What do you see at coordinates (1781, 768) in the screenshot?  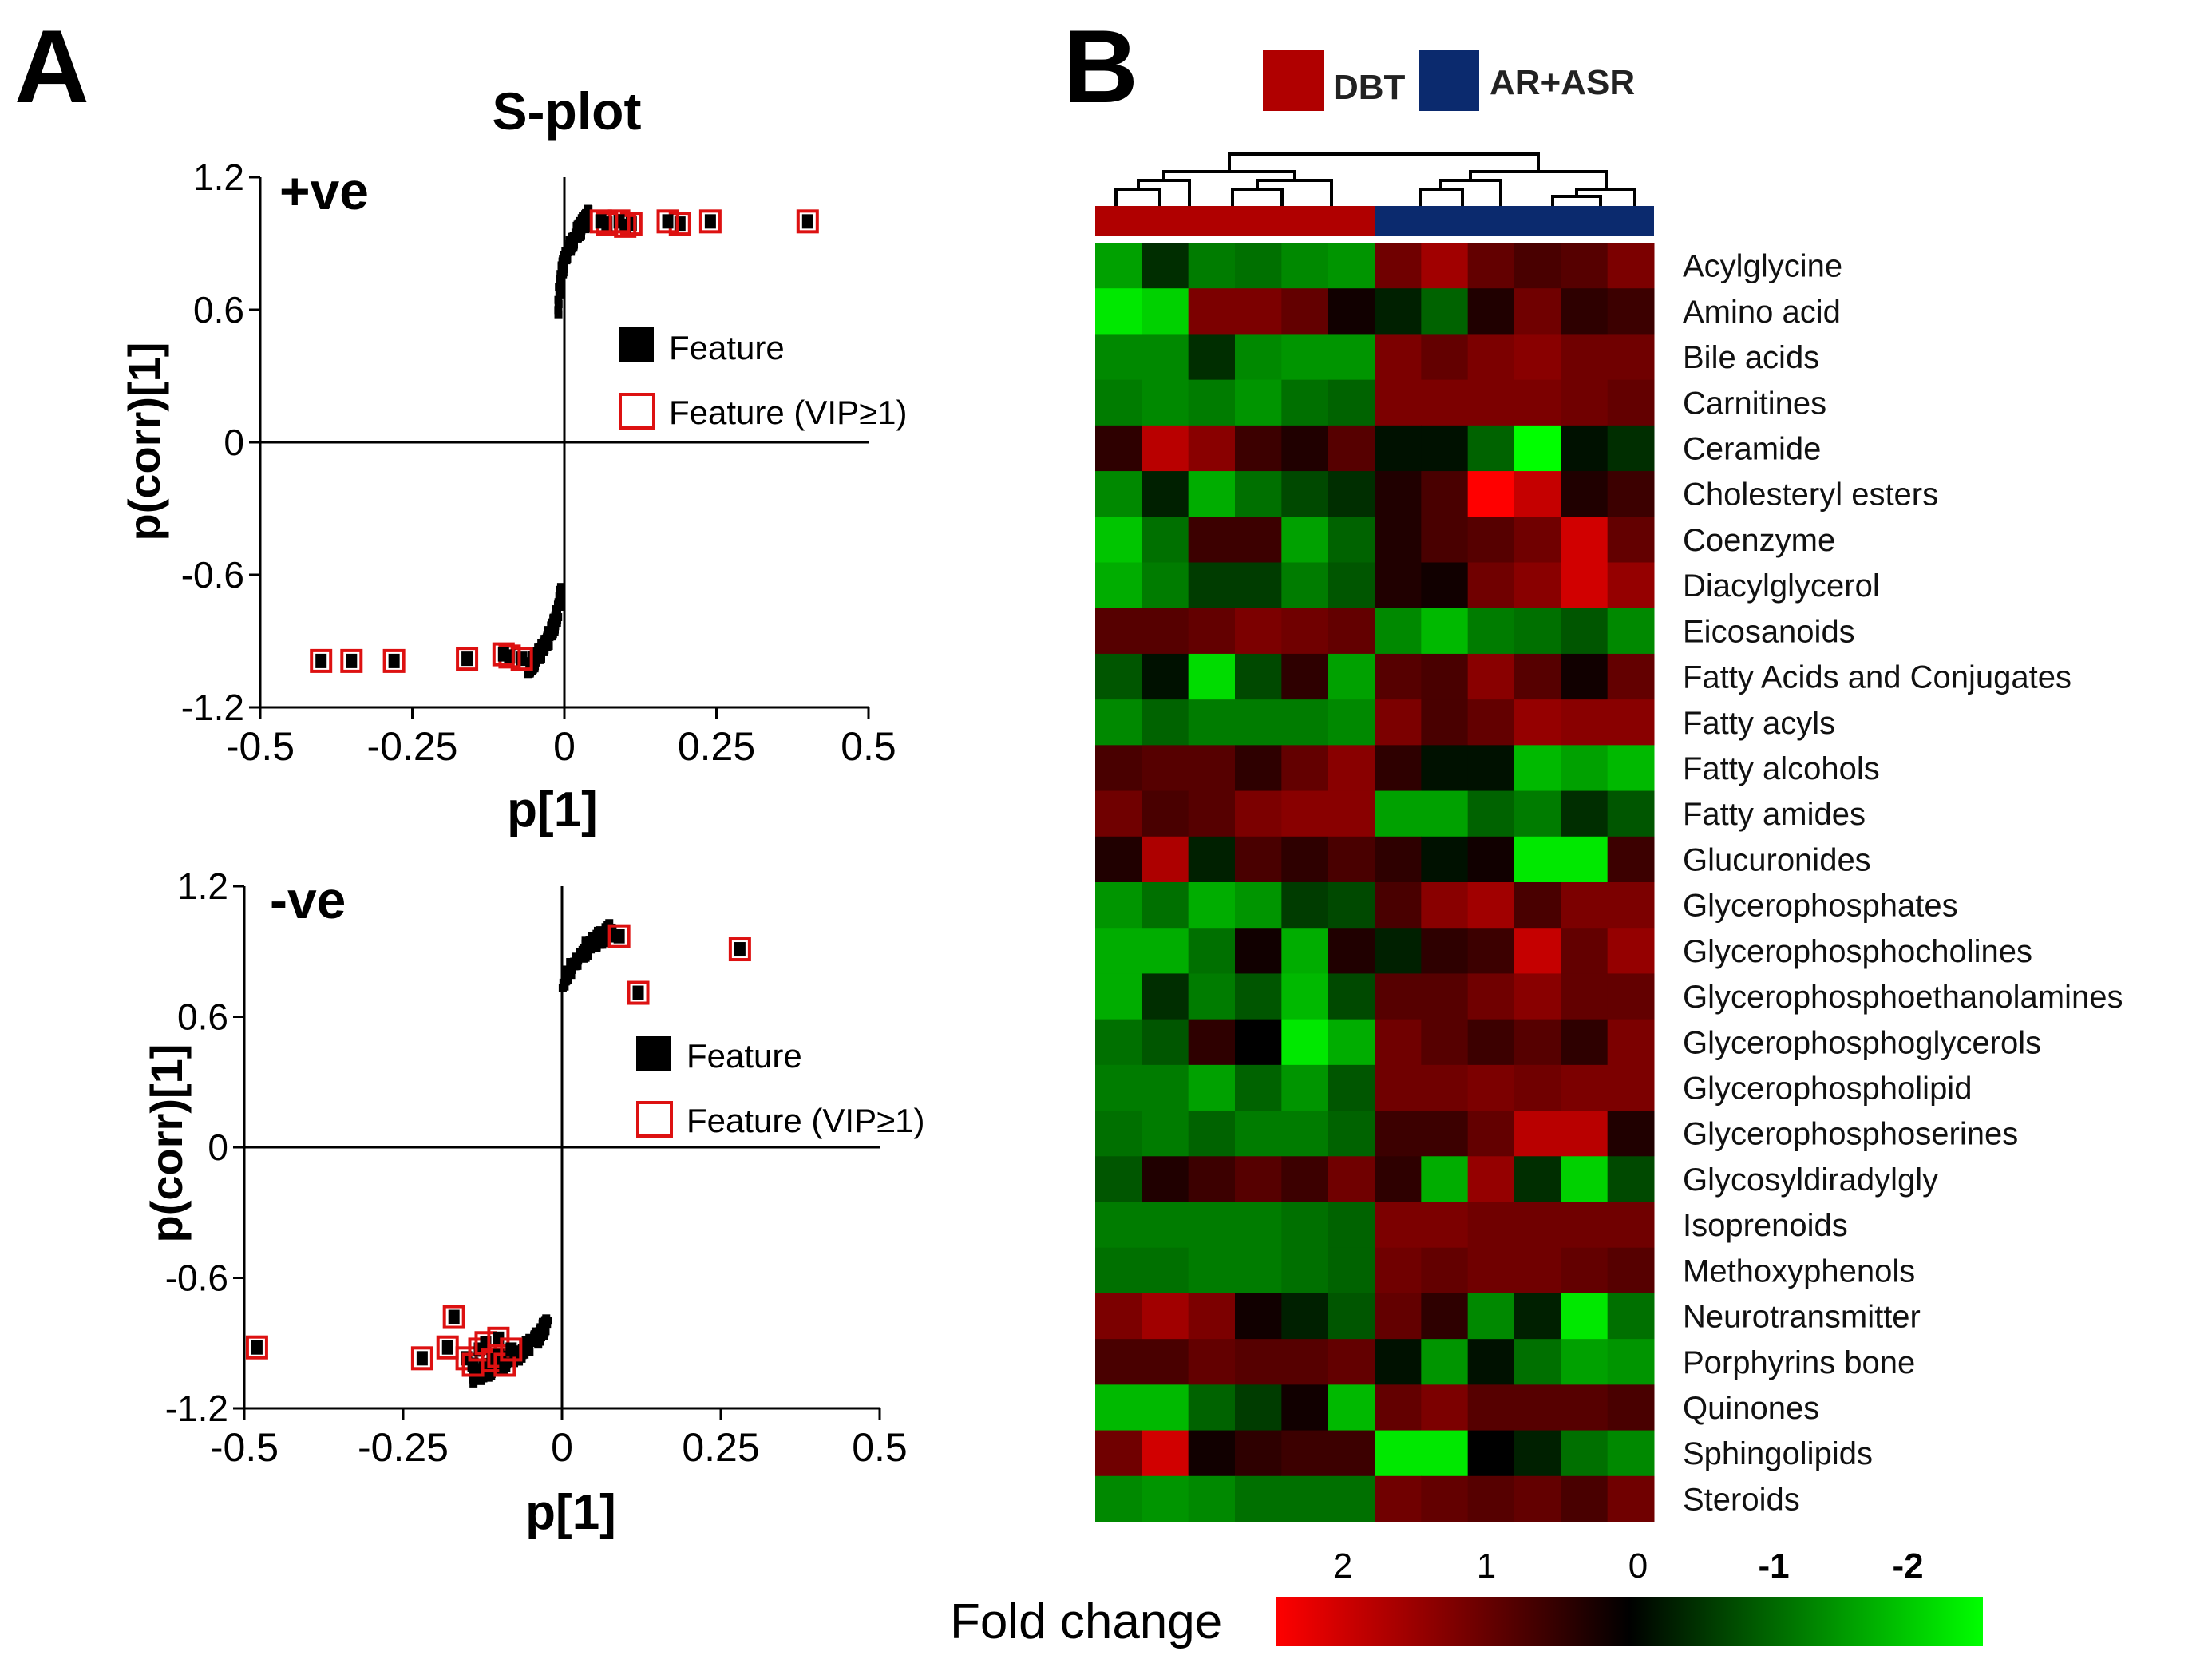 I see `heatmap-row-label: Fatty alcohols` at bounding box center [1781, 768].